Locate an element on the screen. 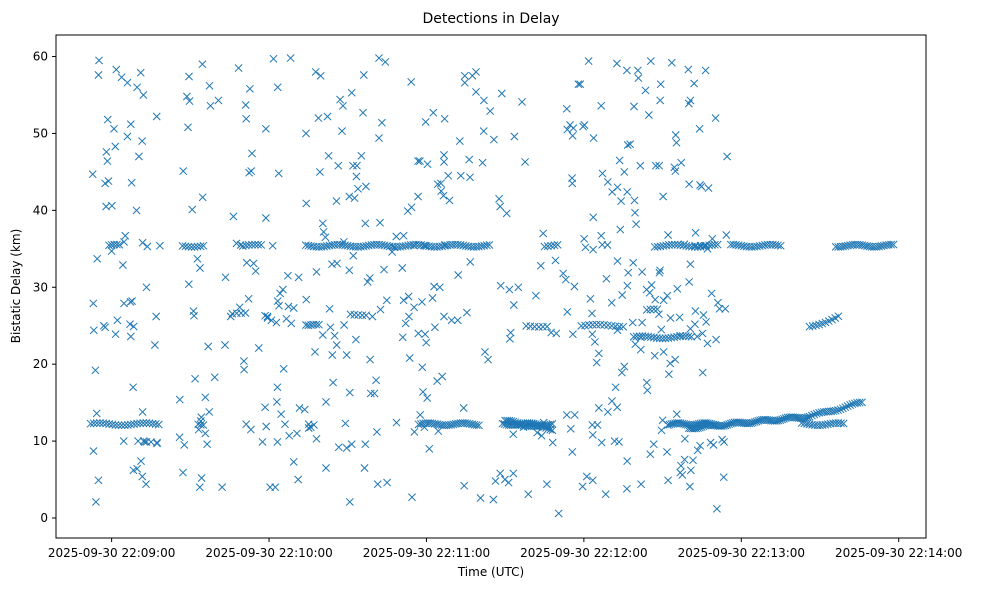 This screenshot has height=590, width=987. y-tick-label: 30 is located at coordinates (40, 287).